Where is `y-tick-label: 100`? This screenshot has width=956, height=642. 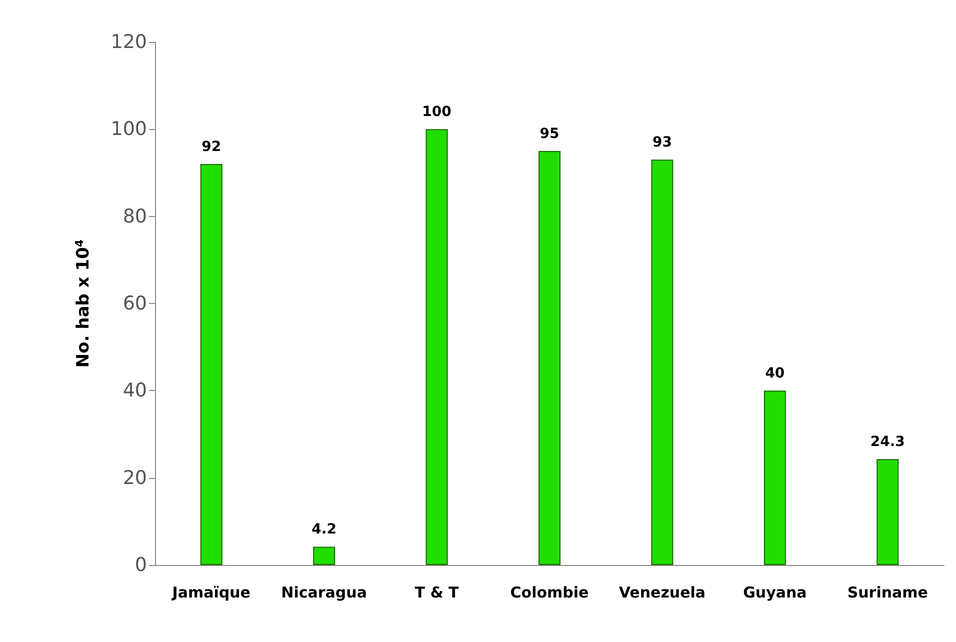
y-tick-label: 100 is located at coordinates (128, 129).